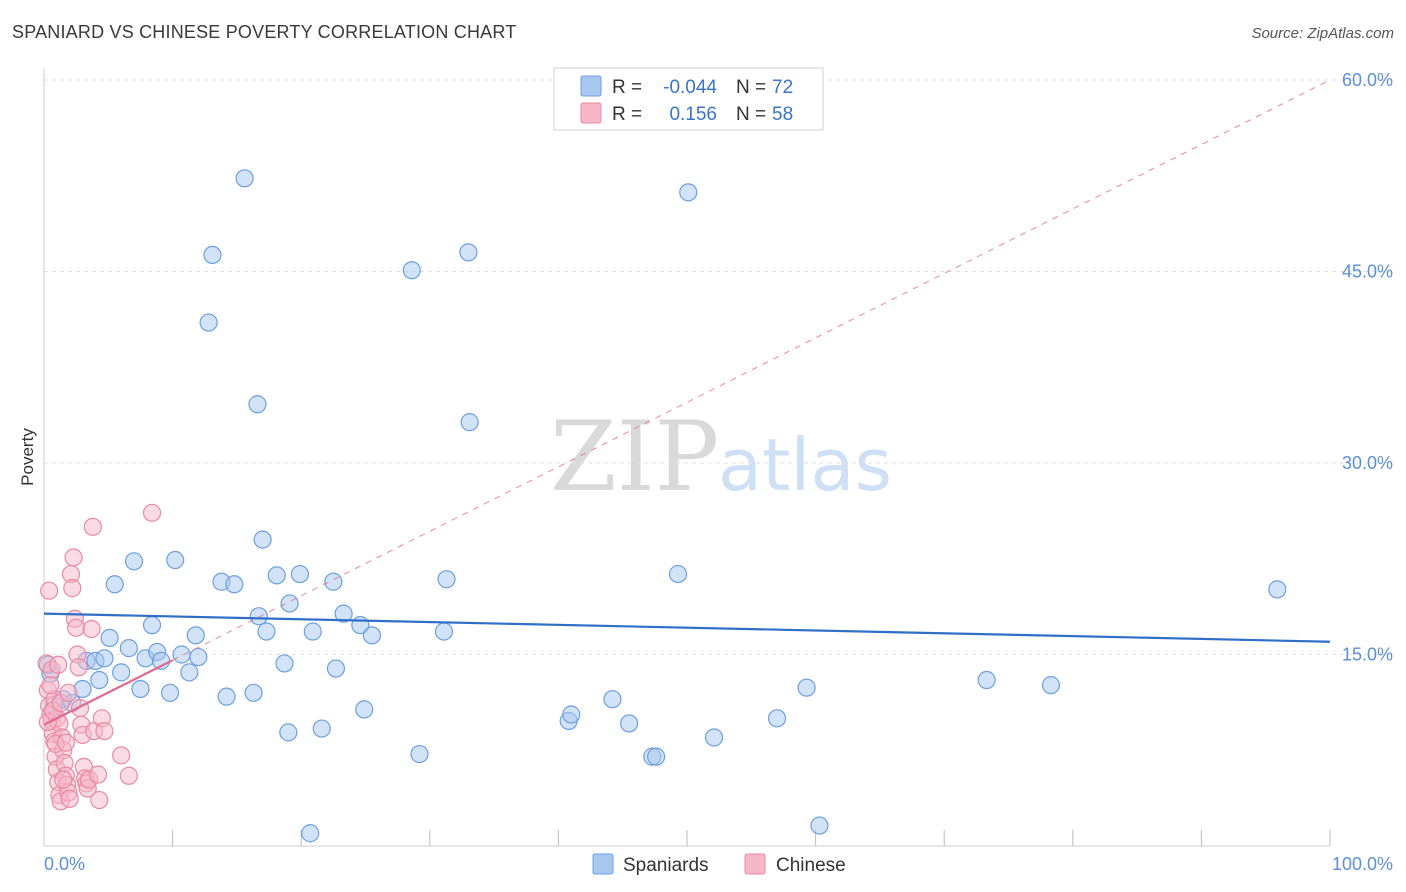 The image size is (1406, 892). What do you see at coordinates (627, 114) in the screenshot?
I see `legend-chinese-r-label: R =` at bounding box center [627, 114].